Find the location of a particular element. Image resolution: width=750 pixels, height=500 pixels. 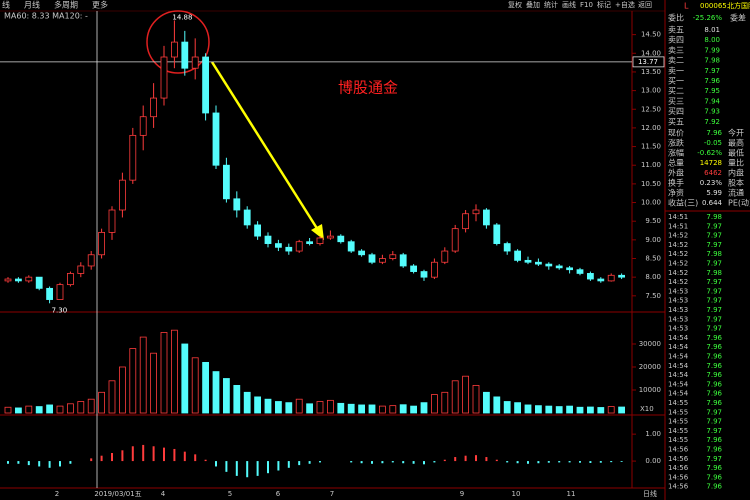

low-label: 7.30 is located at coordinates (60, 310).